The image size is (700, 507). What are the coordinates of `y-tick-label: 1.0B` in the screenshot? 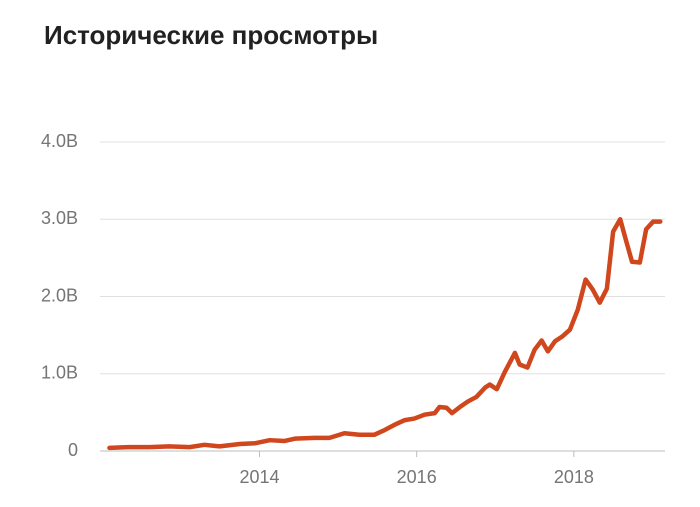 It's located at (59, 373).